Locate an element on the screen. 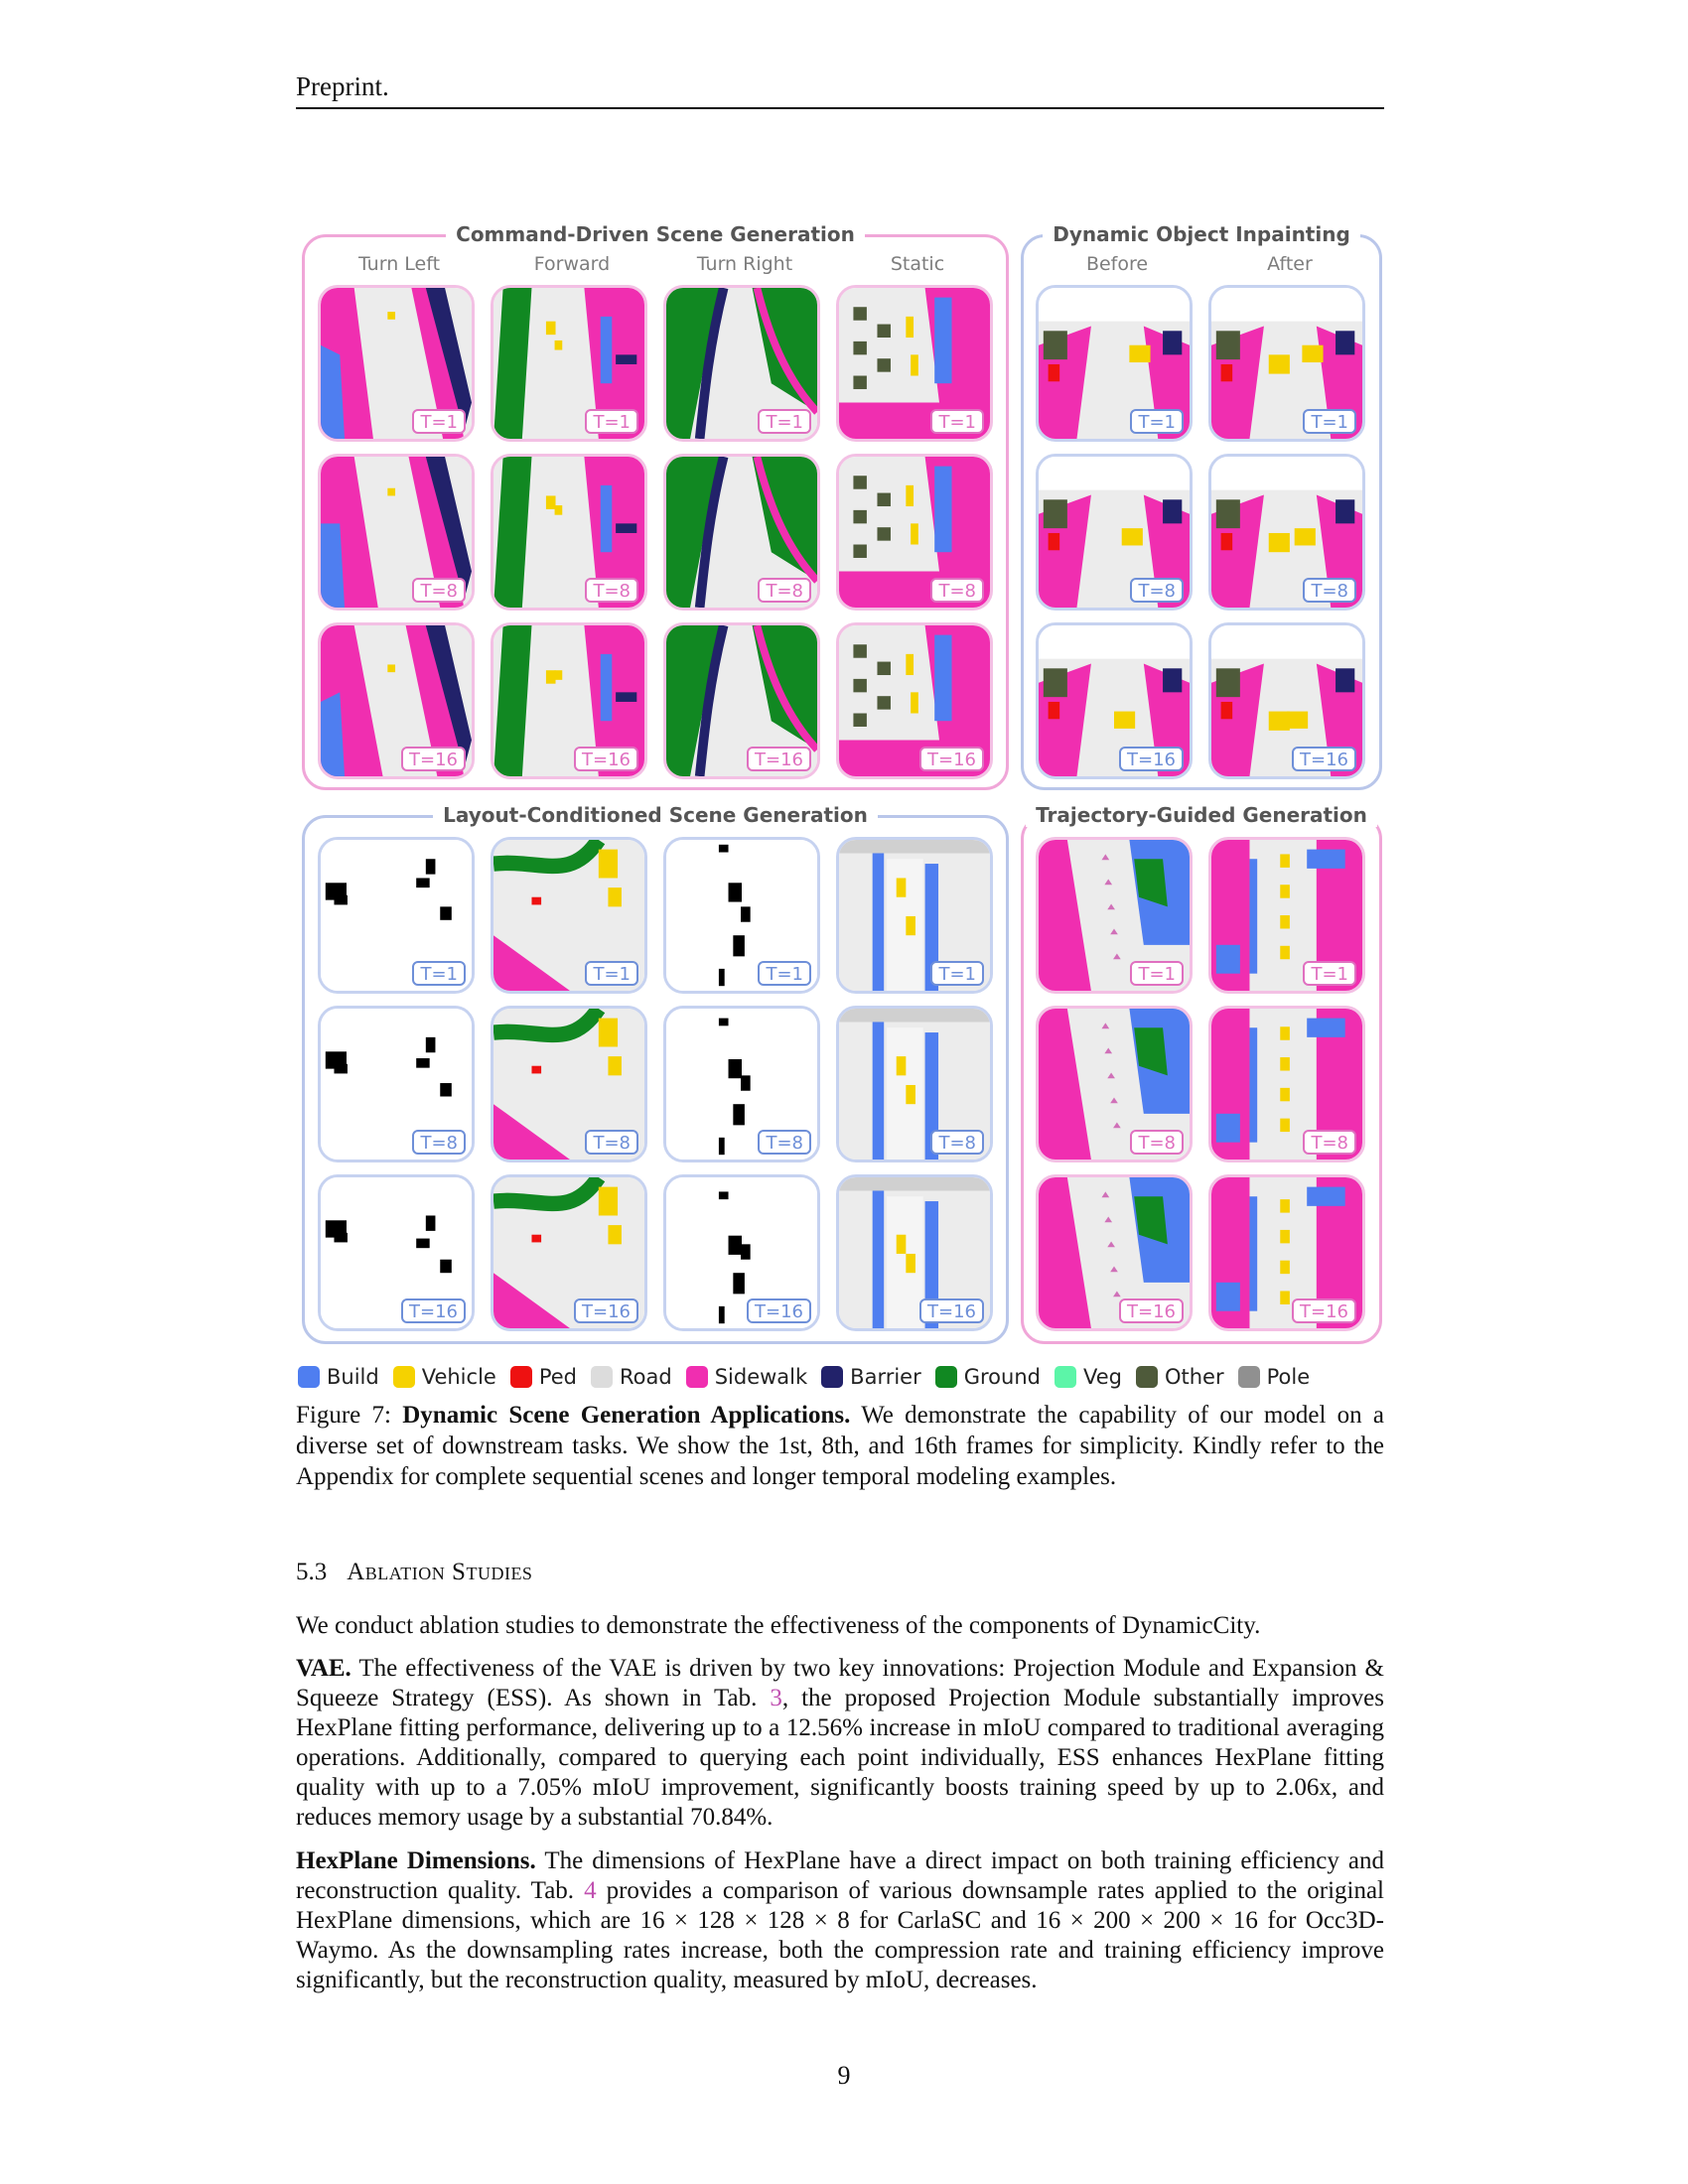 The height and width of the screenshot is (2184, 1688). panel-layout-scene-a-t1: T=1 is located at coordinates (569, 915).